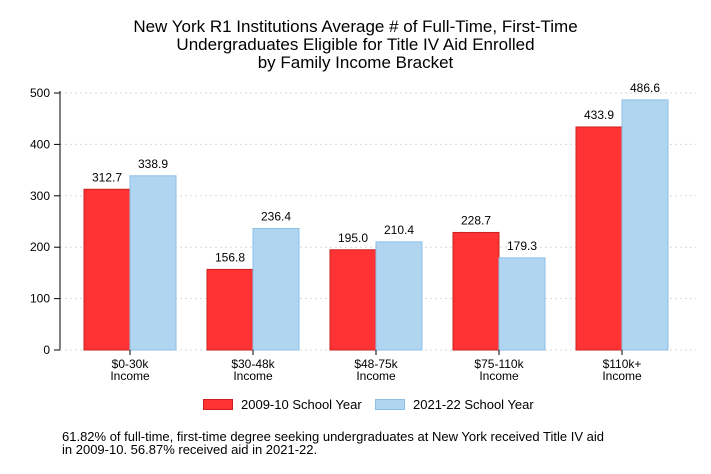  What do you see at coordinates (599, 115) in the screenshot?
I see `bar-value-label: 433.9` at bounding box center [599, 115].